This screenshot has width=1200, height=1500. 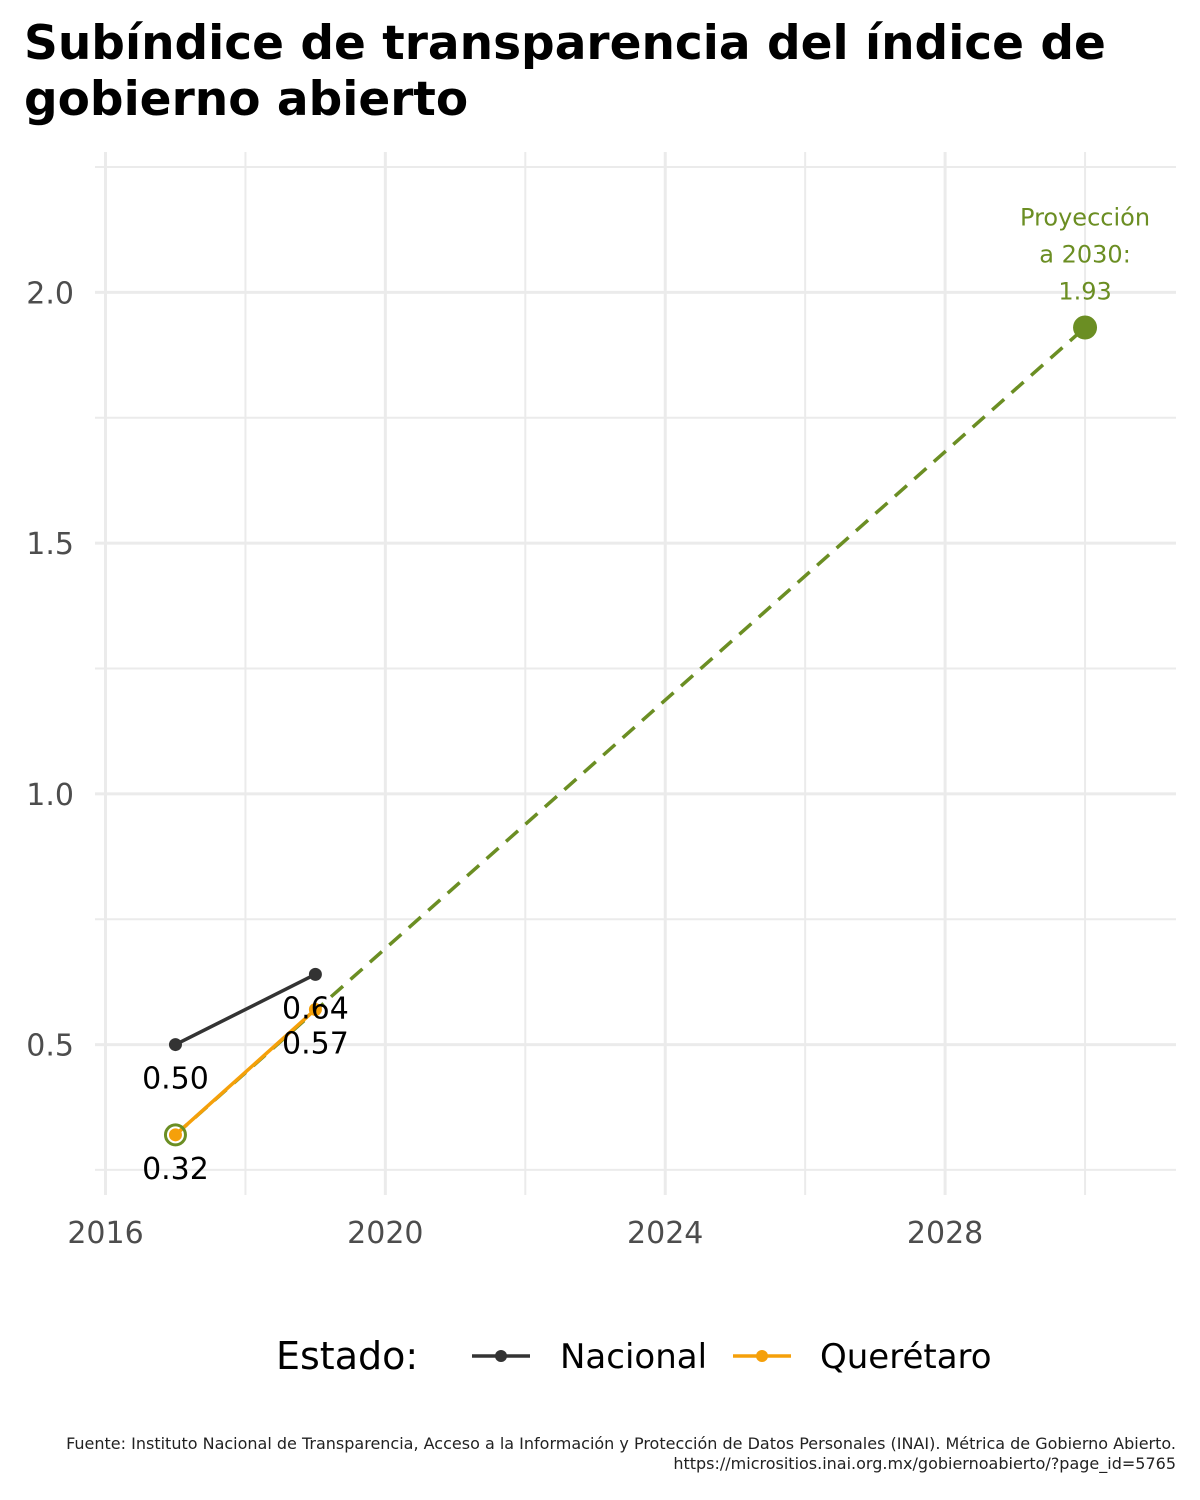 I want to click on legend-key-point-querétaro, so click(x=762, y=1356).